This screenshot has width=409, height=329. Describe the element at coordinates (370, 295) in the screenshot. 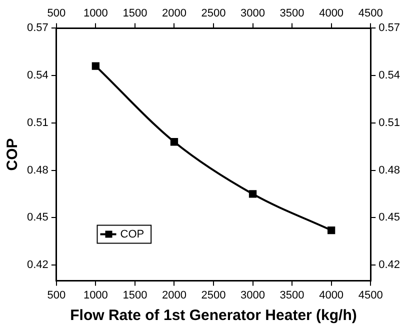

I see `x2-tick-label: 4500` at that location.